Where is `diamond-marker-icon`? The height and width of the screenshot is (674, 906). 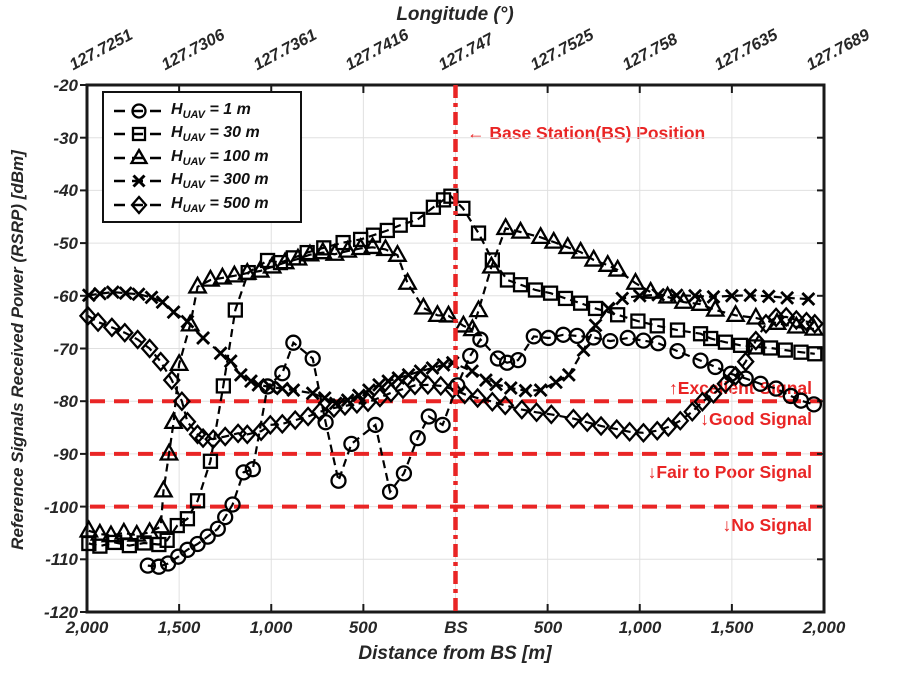 diamond-marker-icon is located at coordinates (139, 205).